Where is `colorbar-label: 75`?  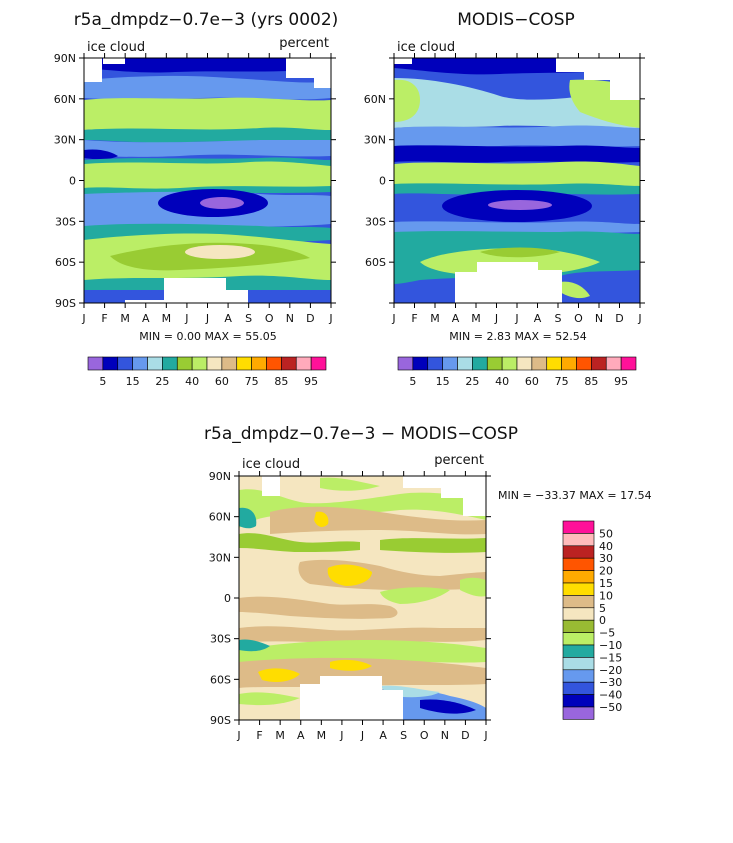 colorbar-label: 75 is located at coordinates (562, 381).